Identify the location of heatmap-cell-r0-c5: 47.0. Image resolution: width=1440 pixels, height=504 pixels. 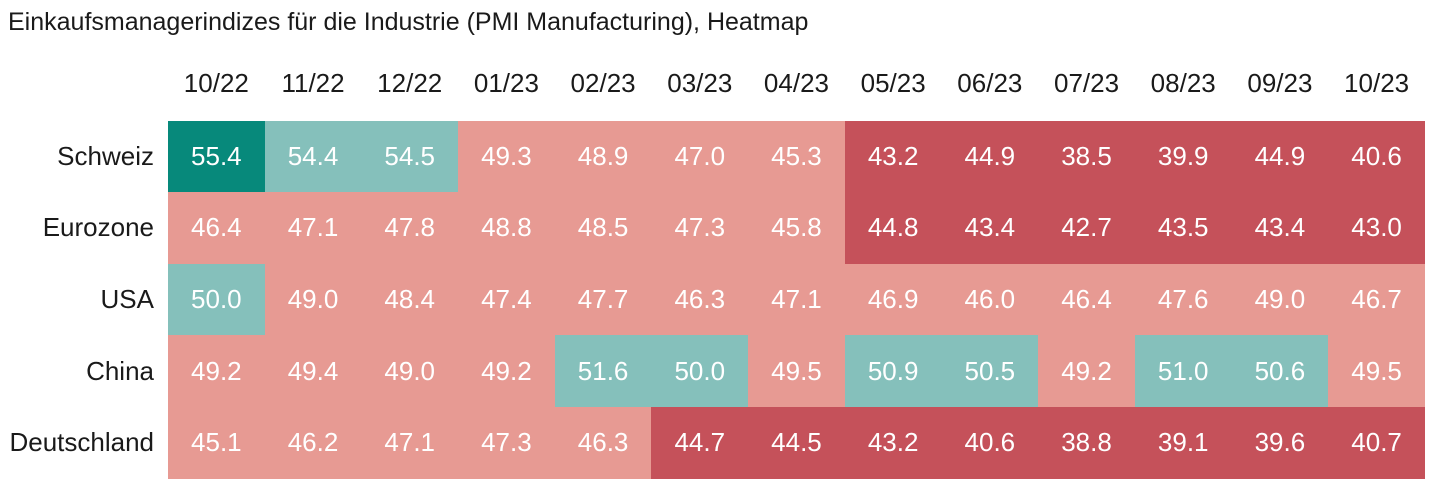
(700, 156).